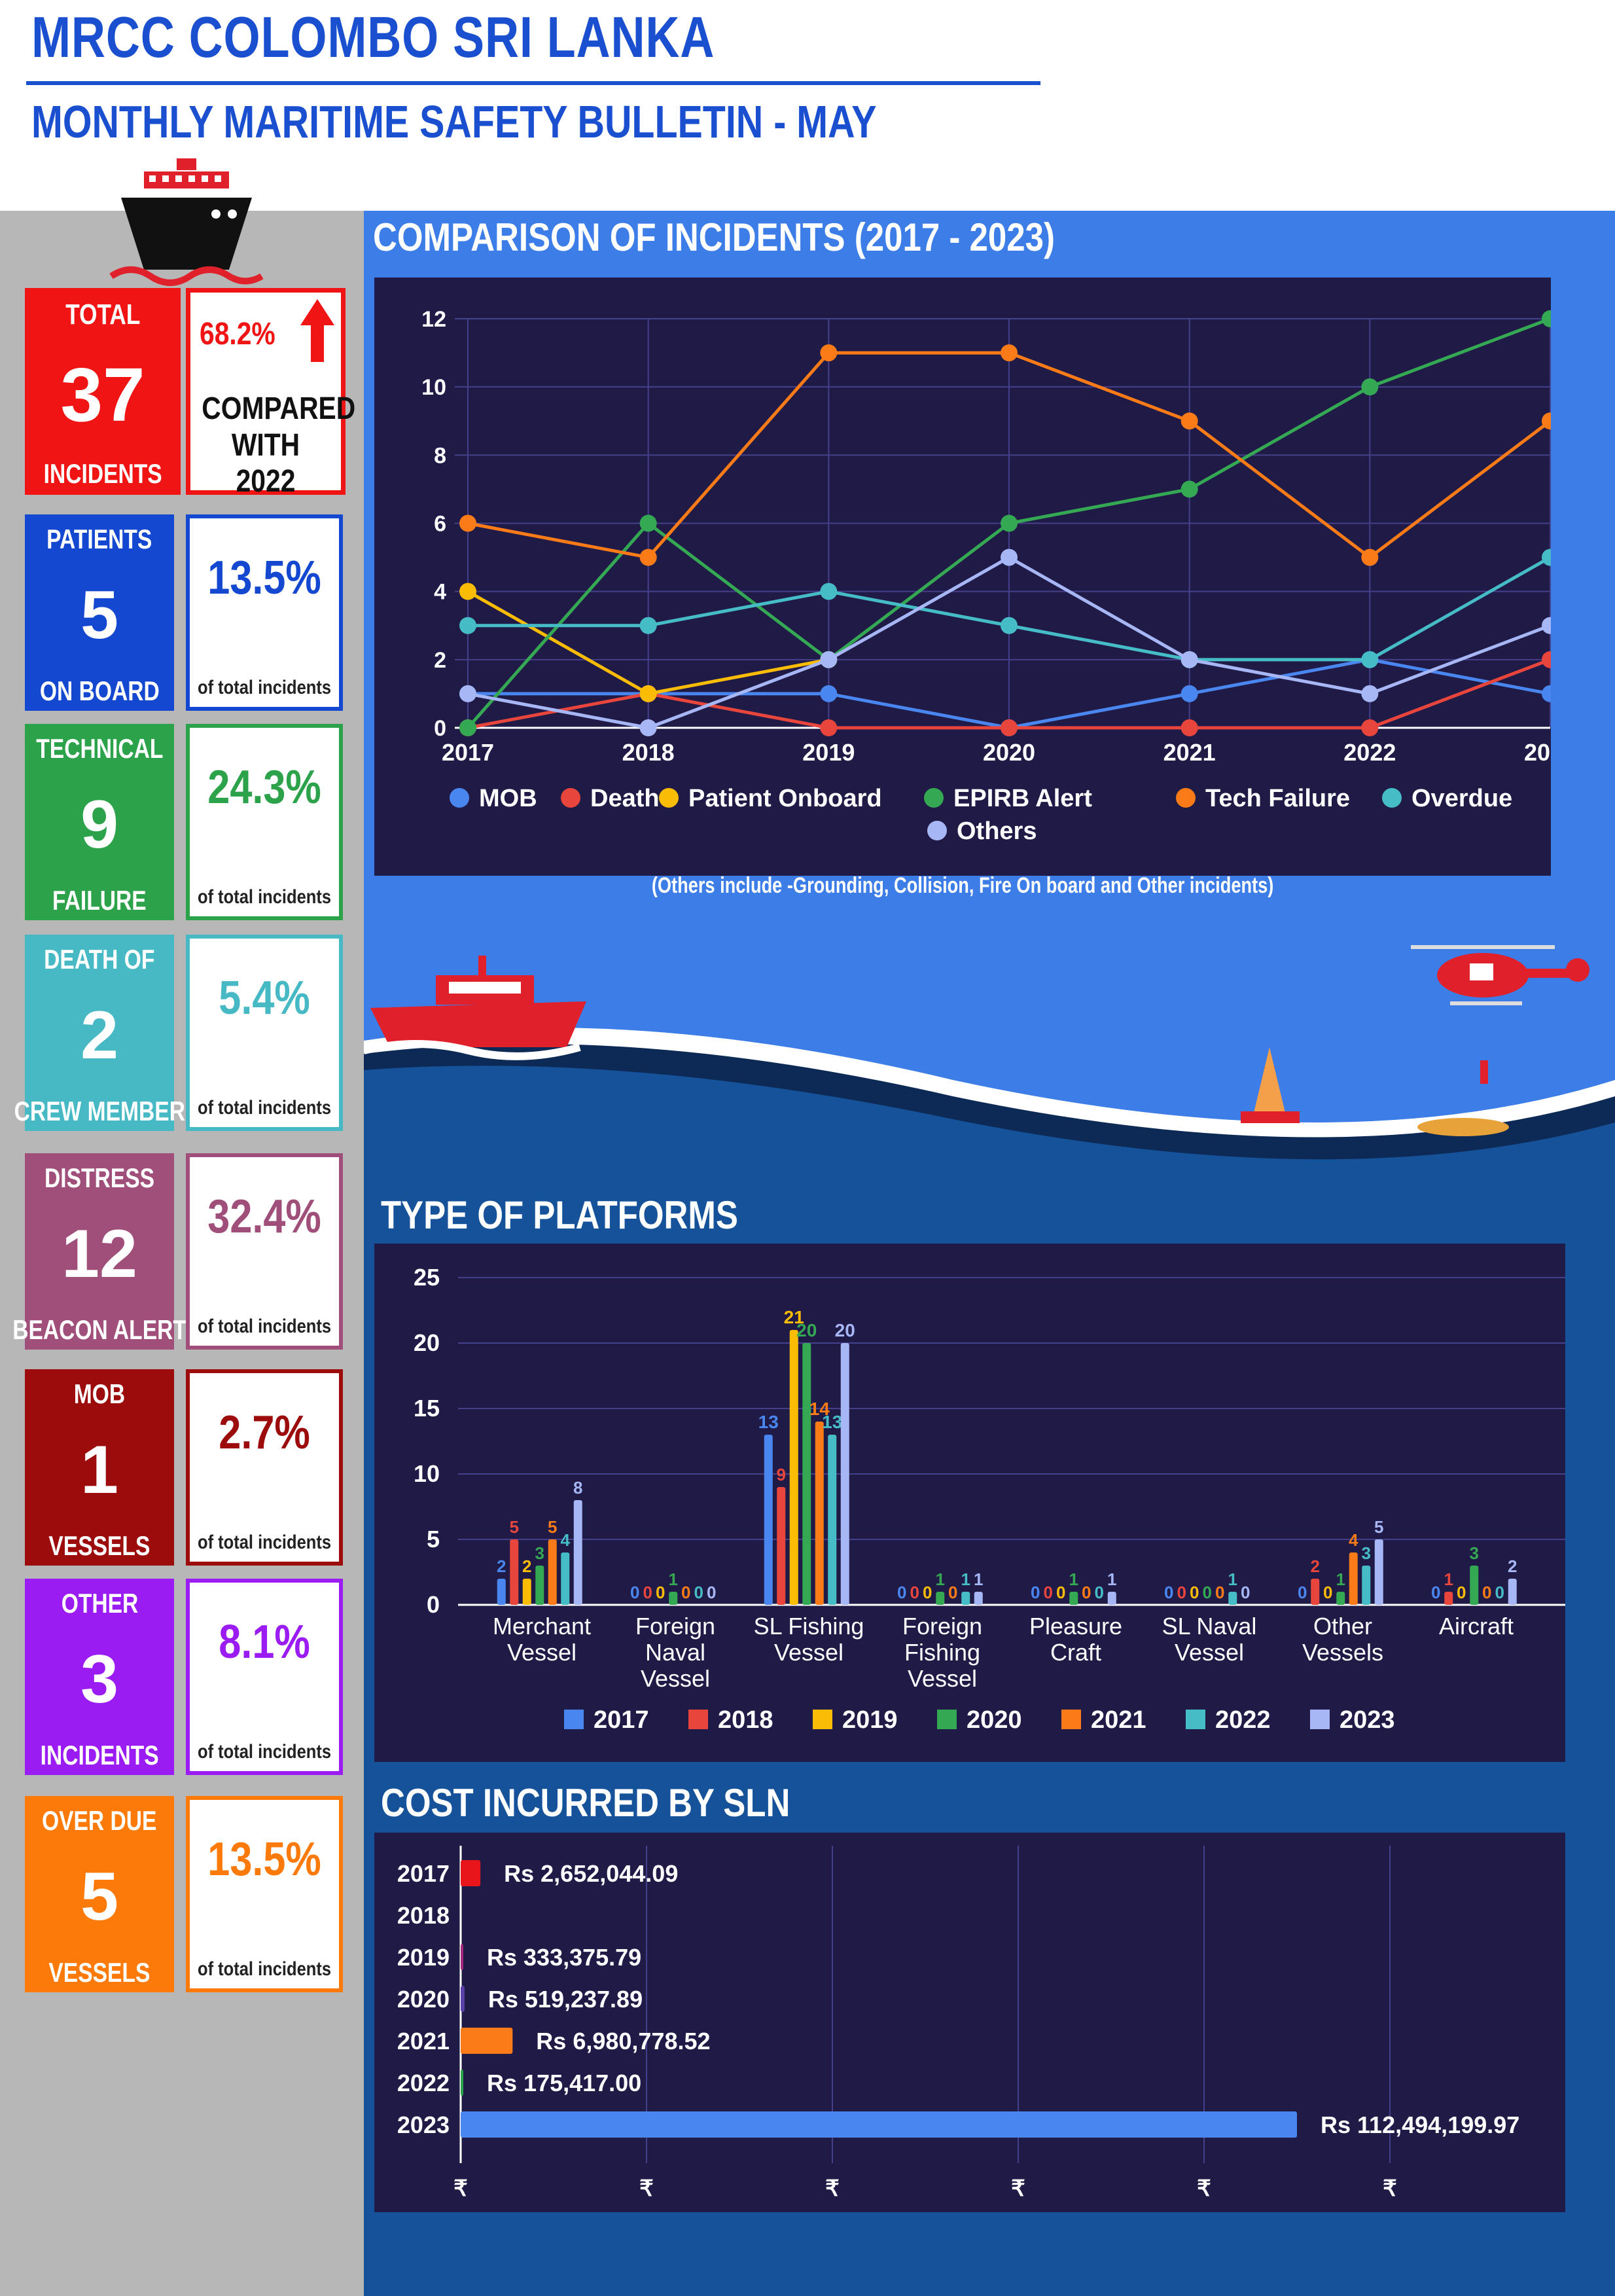  Describe the element at coordinates (819, 1409) in the screenshot. I see `bar-value-label: 14` at that location.